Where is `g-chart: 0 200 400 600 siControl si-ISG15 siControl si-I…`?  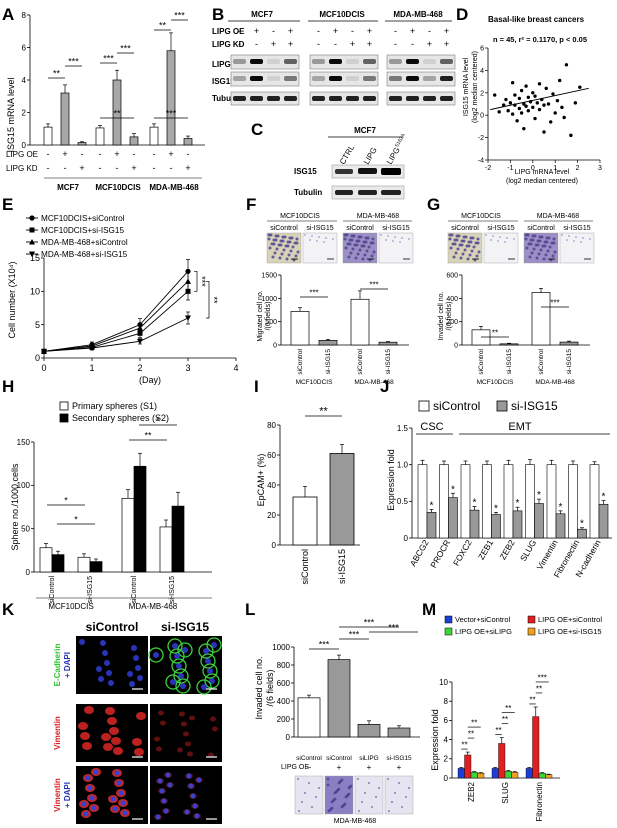
g-chart: 0 200 400 600 siControl si-ISG15 siControl si-I… is located at coordinates (518, 329).